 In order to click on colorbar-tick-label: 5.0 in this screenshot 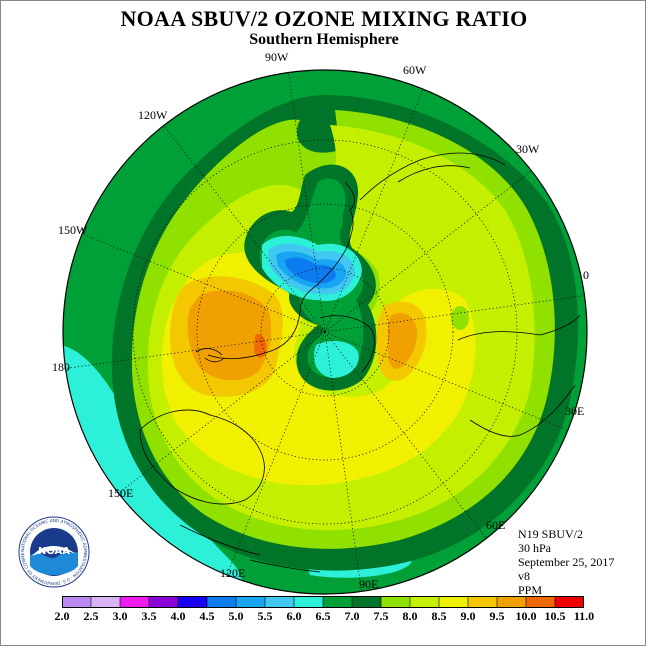, I will do `click(236, 616)`.